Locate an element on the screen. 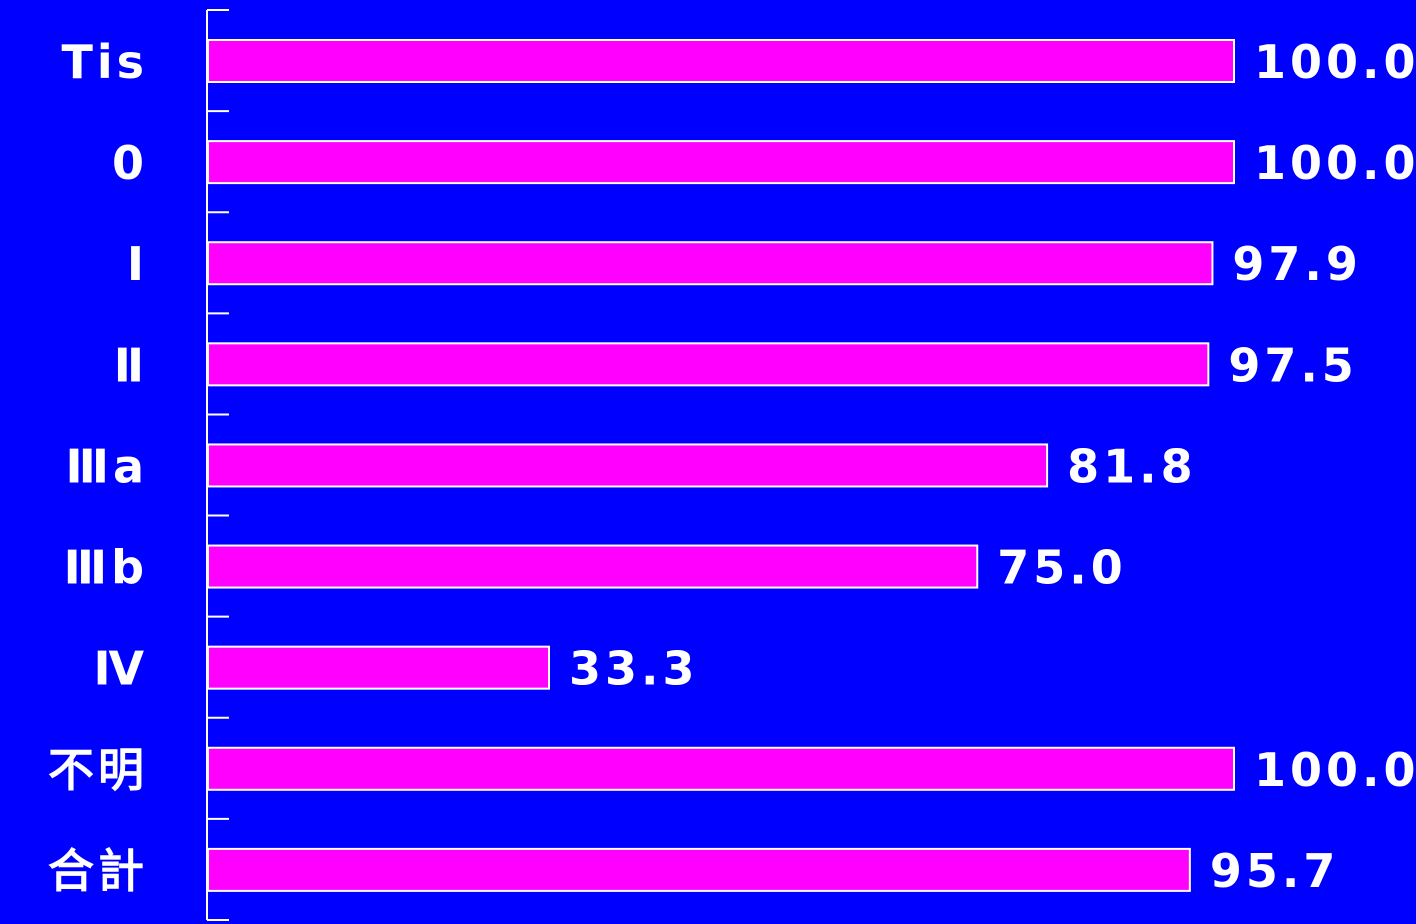 The image size is (1416, 924). category-label: 0 is located at coordinates (130, 163).